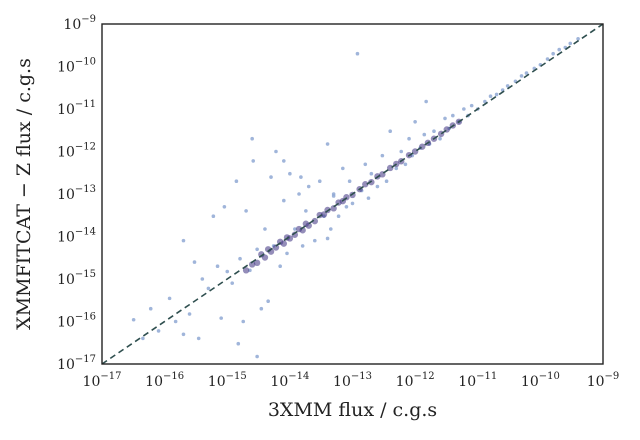 The height and width of the screenshot is (440, 640). What do you see at coordinates (76, 151) in the screenshot?
I see `y-tick-label: 10−12` at bounding box center [76, 151].